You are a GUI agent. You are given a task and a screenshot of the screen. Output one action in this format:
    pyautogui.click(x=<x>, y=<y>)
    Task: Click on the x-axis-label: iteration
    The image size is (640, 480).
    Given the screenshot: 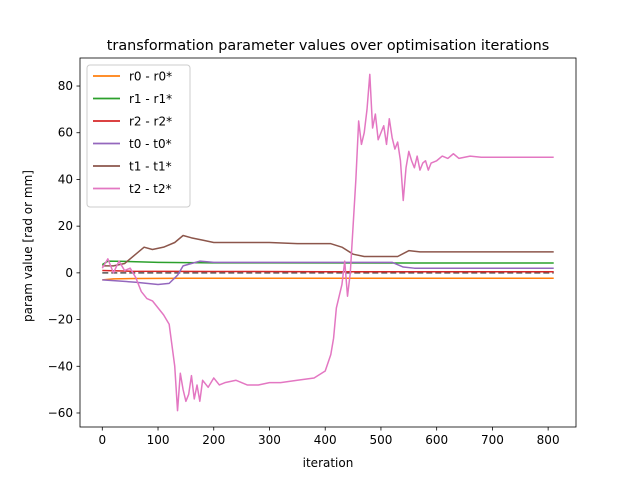 What is the action you would take?
    pyautogui.click(x=328, y=463)
    